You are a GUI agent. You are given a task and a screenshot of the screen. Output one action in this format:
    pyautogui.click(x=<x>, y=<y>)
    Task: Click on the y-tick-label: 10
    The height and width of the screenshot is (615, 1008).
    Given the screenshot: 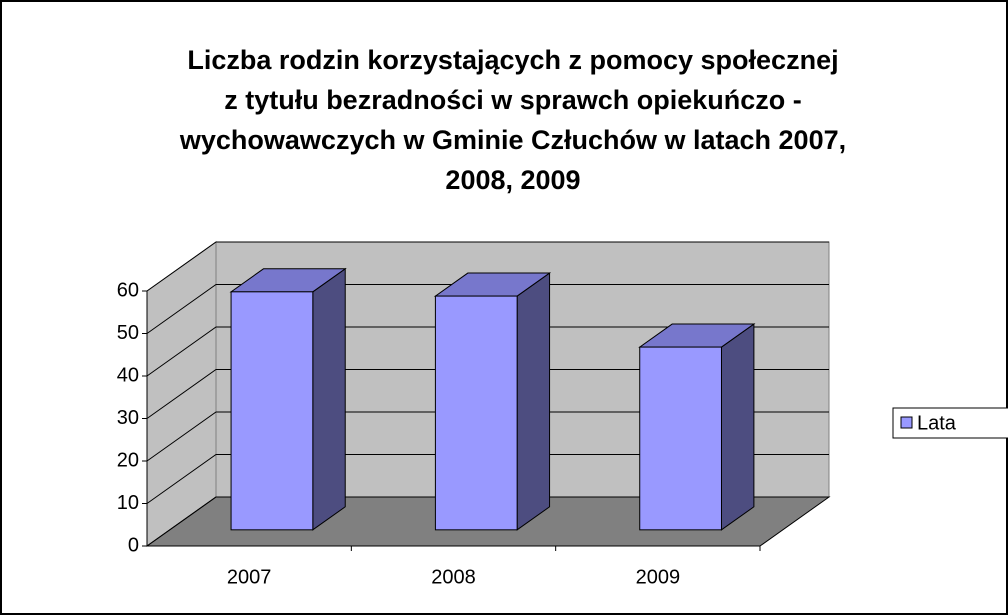 What is the action you would take?
    pyautogui.click(x=128, y=503)
    